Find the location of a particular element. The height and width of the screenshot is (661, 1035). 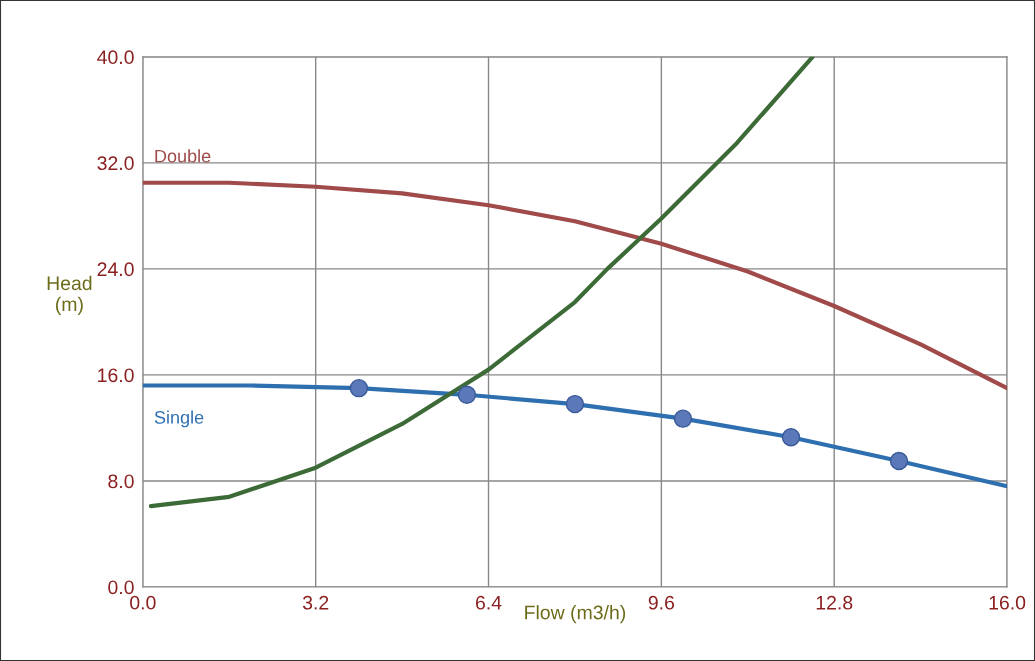

x-tick-label: 16.0 is located at coordinates (1007, 602).